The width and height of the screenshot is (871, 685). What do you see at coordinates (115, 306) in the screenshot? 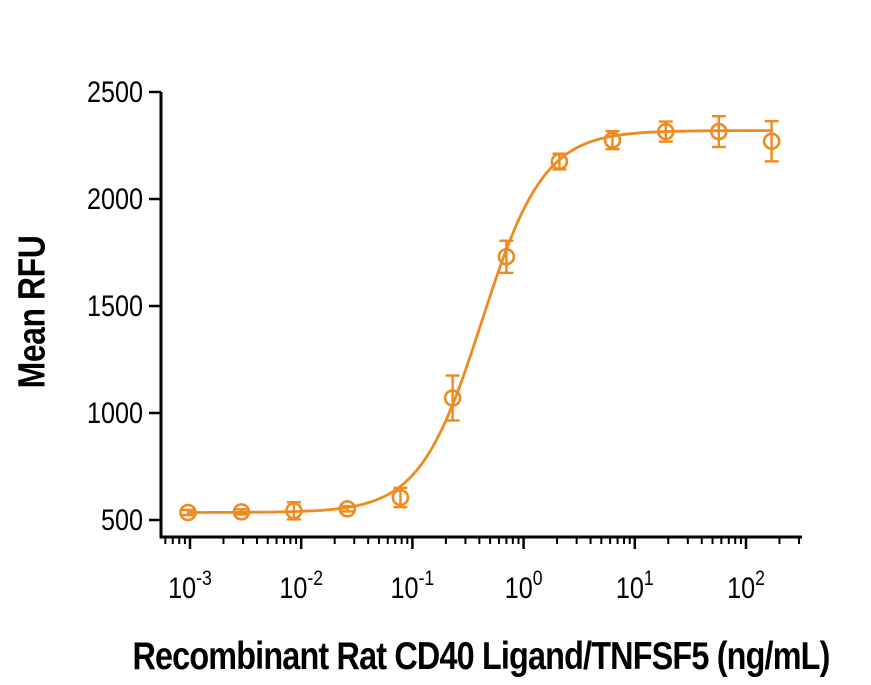
I see `y-tick-label: 1500` at bounding box center [115, 306].